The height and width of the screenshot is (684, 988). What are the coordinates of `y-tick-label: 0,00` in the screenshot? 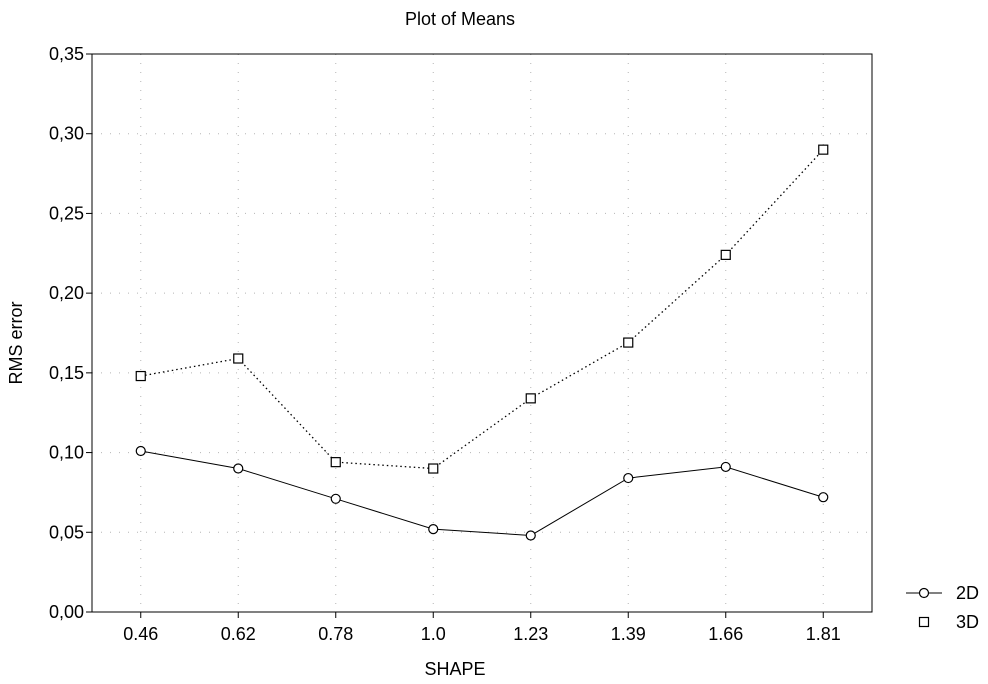 It's located at (66, 612).